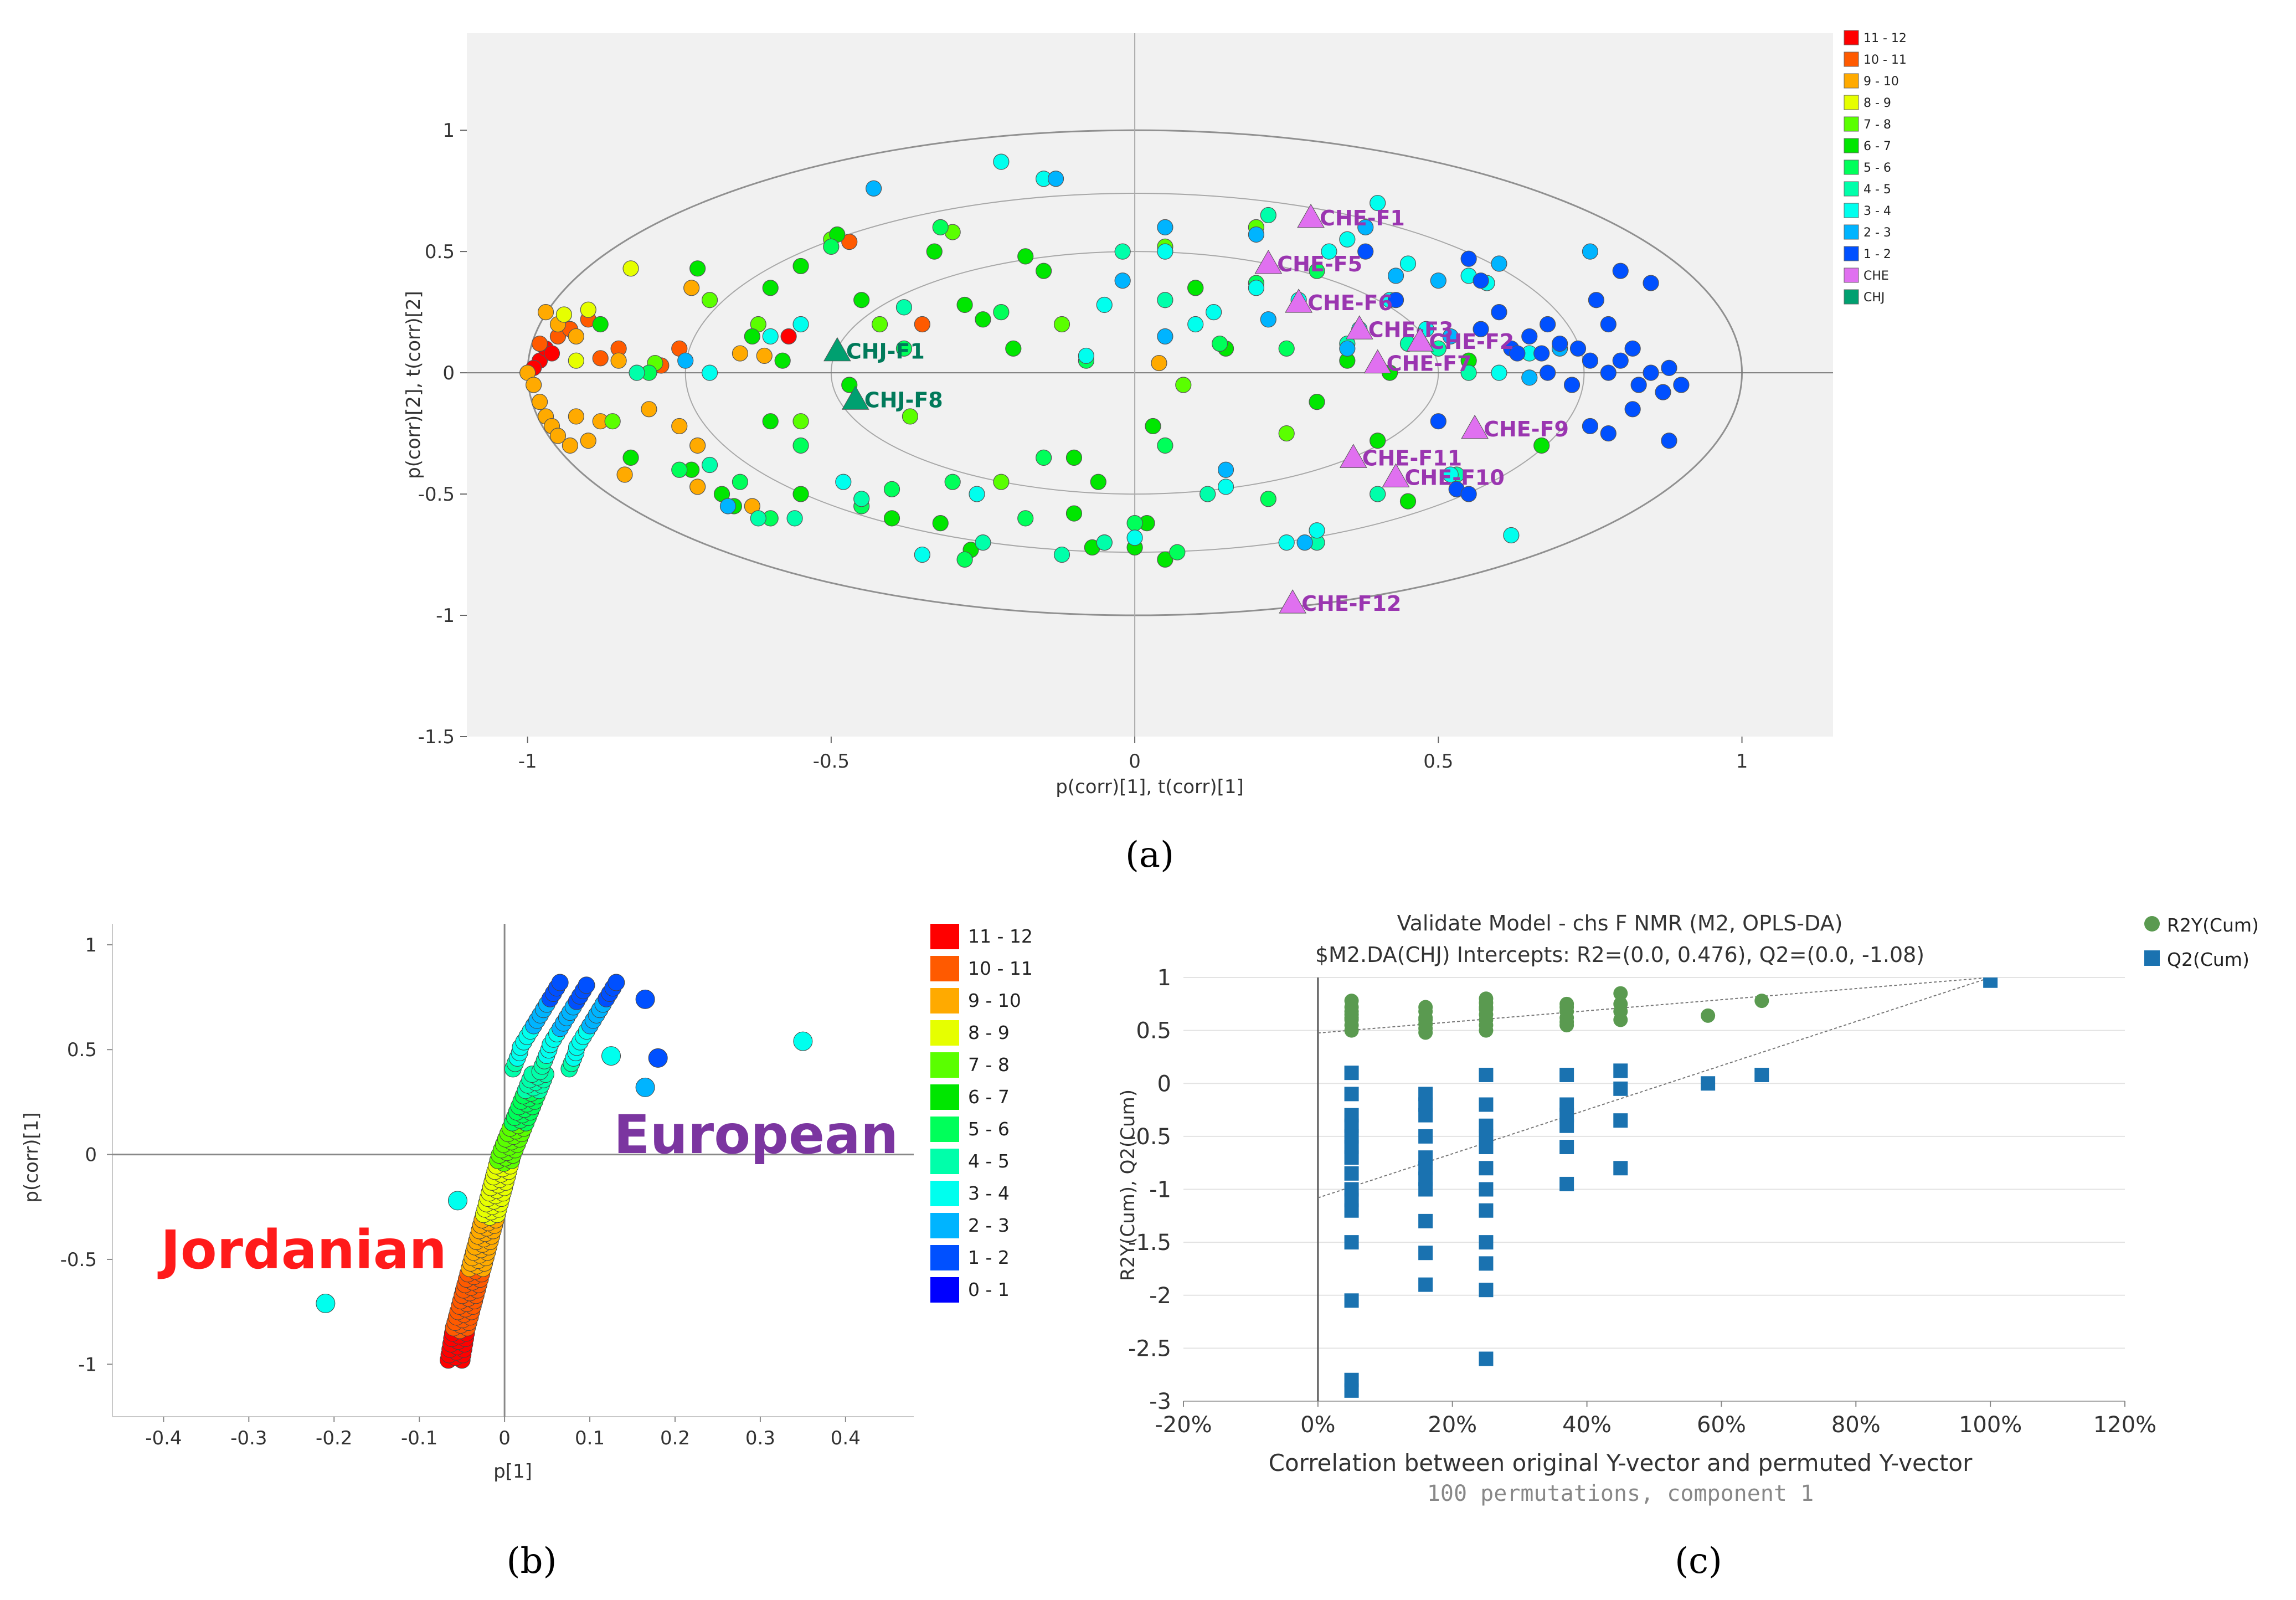 The width and height of the screenshot is (2296, 1600). I want to click on panel-c-gridlines, so click(1654, 1189).